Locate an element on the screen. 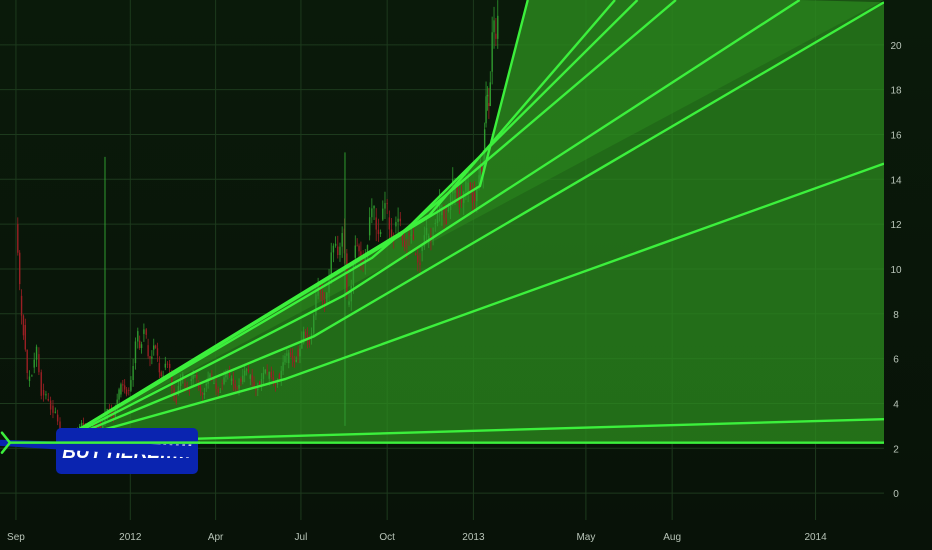  x-tick-label: 2014 is located at coordinates (815, 537).